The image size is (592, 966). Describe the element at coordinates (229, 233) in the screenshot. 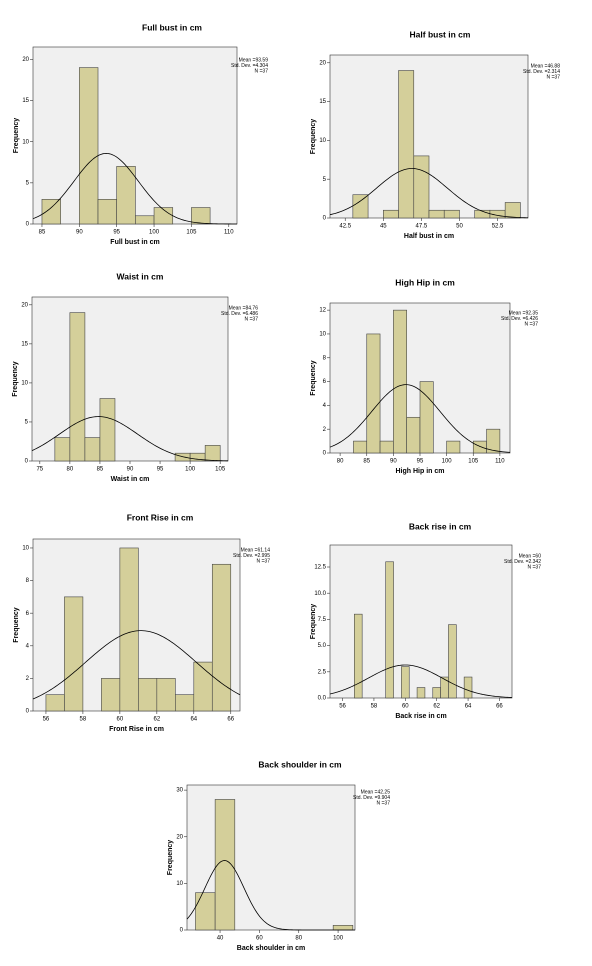

I see `x-tick-label: 110` at that location.